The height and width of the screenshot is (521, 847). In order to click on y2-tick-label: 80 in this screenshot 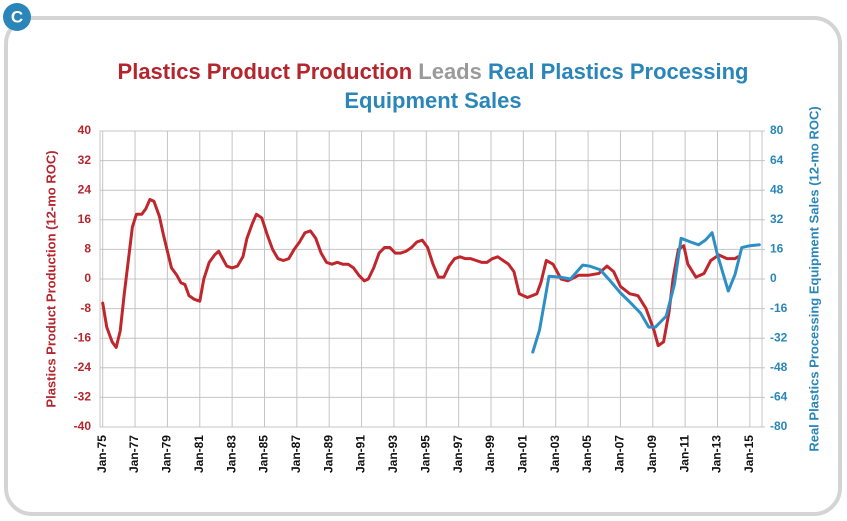, I will do `click(777, 130)`.